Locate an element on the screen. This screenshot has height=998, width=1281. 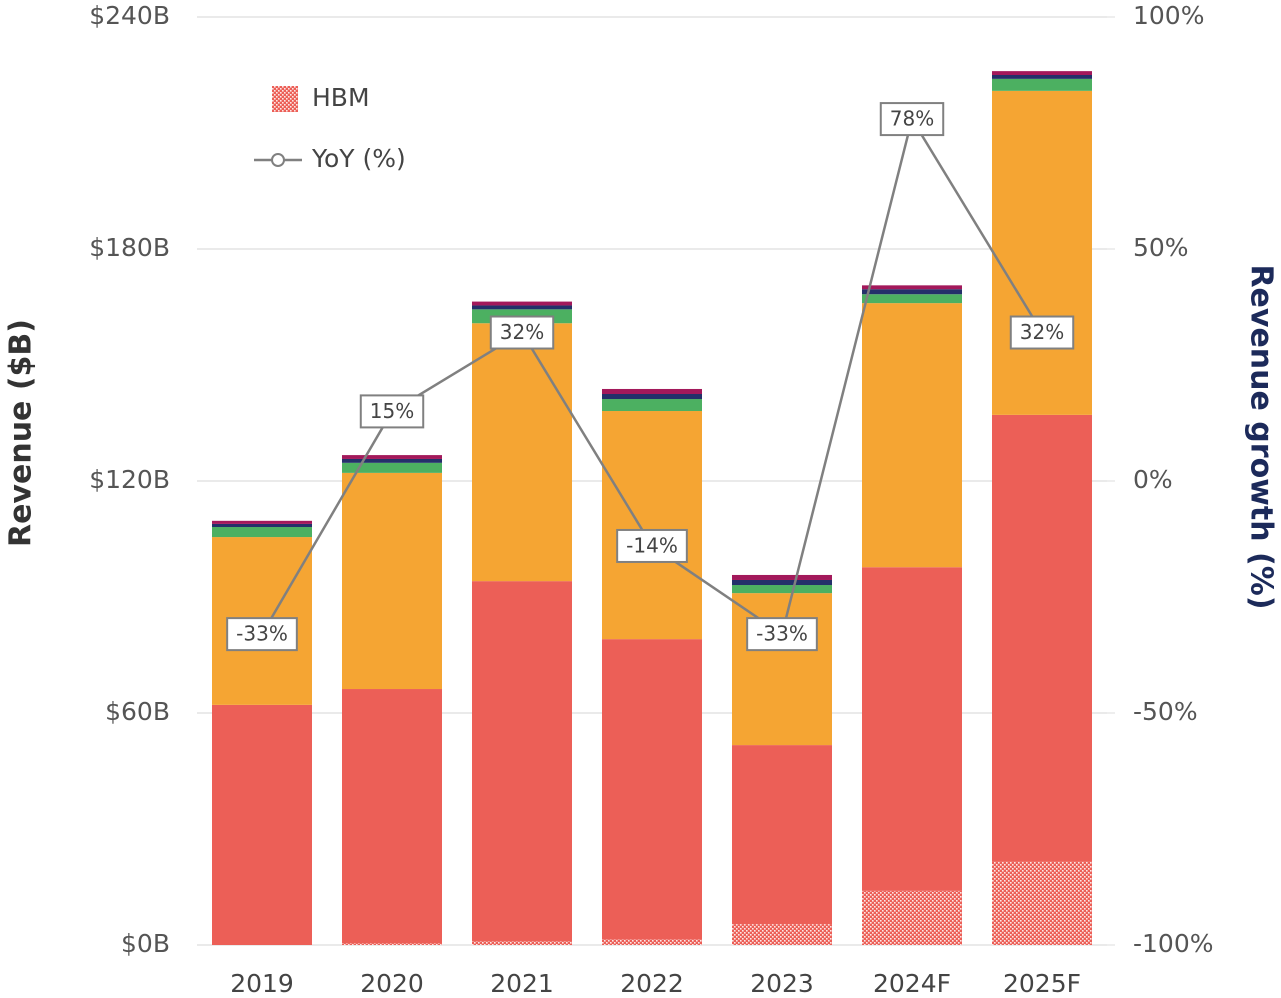
y2-tick-label: 0% is located at coordinates (1153, 479).